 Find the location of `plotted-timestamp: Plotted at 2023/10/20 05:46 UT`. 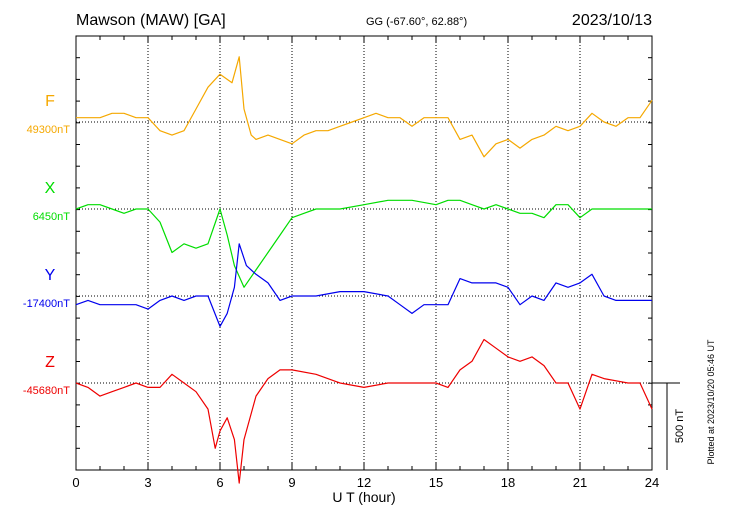

plotted-timestamp: Plotted at 2023/10/20 05:46 UT is located at coordinates (711, 402).